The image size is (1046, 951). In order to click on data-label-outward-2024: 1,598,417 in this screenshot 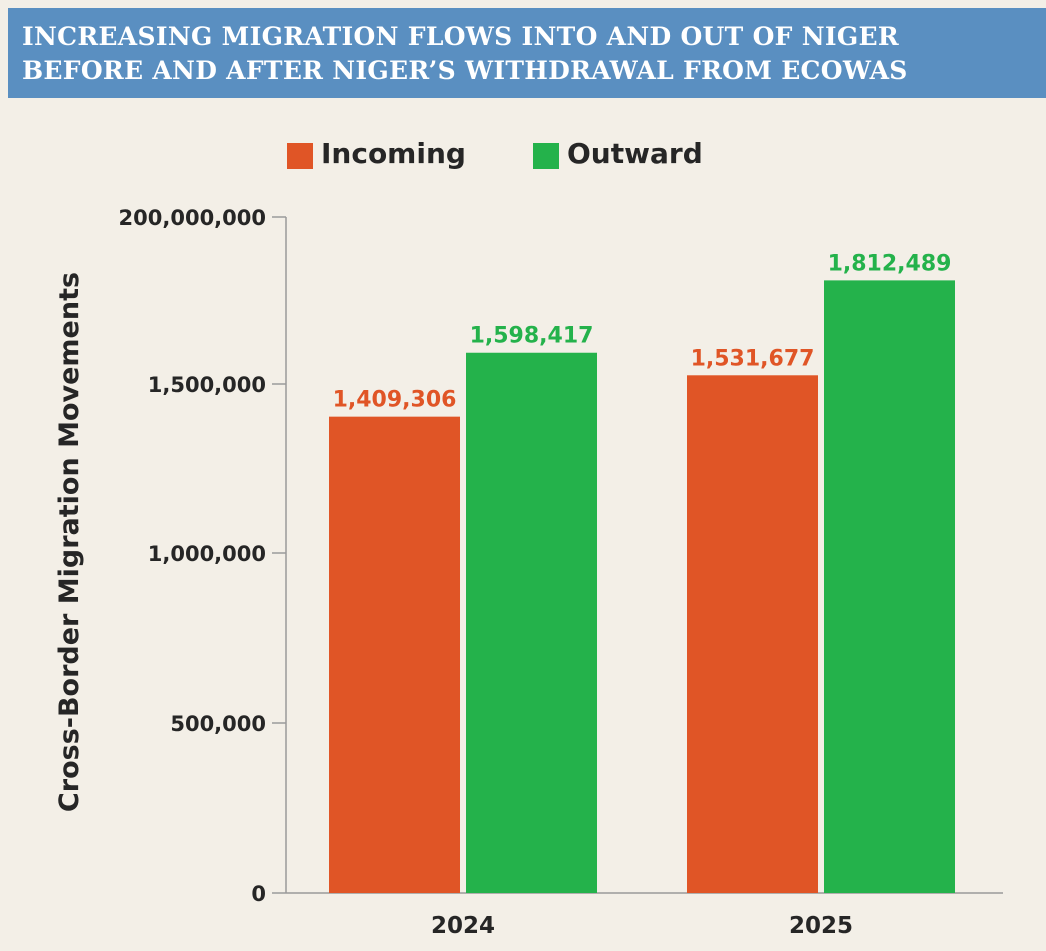, I will do `click(532, 336)`.